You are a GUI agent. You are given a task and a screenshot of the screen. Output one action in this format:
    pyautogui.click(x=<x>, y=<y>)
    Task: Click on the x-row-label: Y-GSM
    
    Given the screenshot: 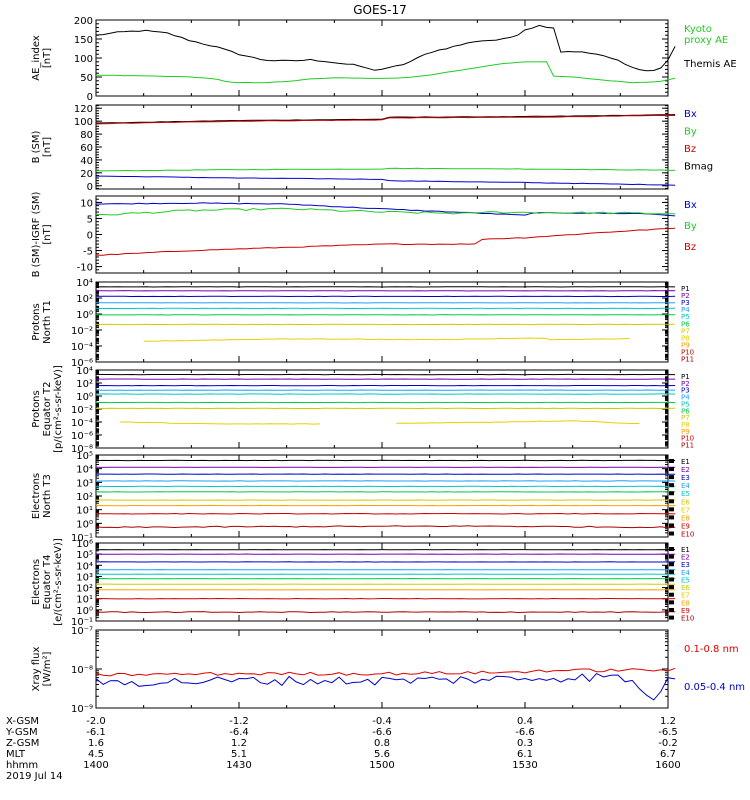 What is the action you would take?
    pyautogui.click(x=21, y=732)
    